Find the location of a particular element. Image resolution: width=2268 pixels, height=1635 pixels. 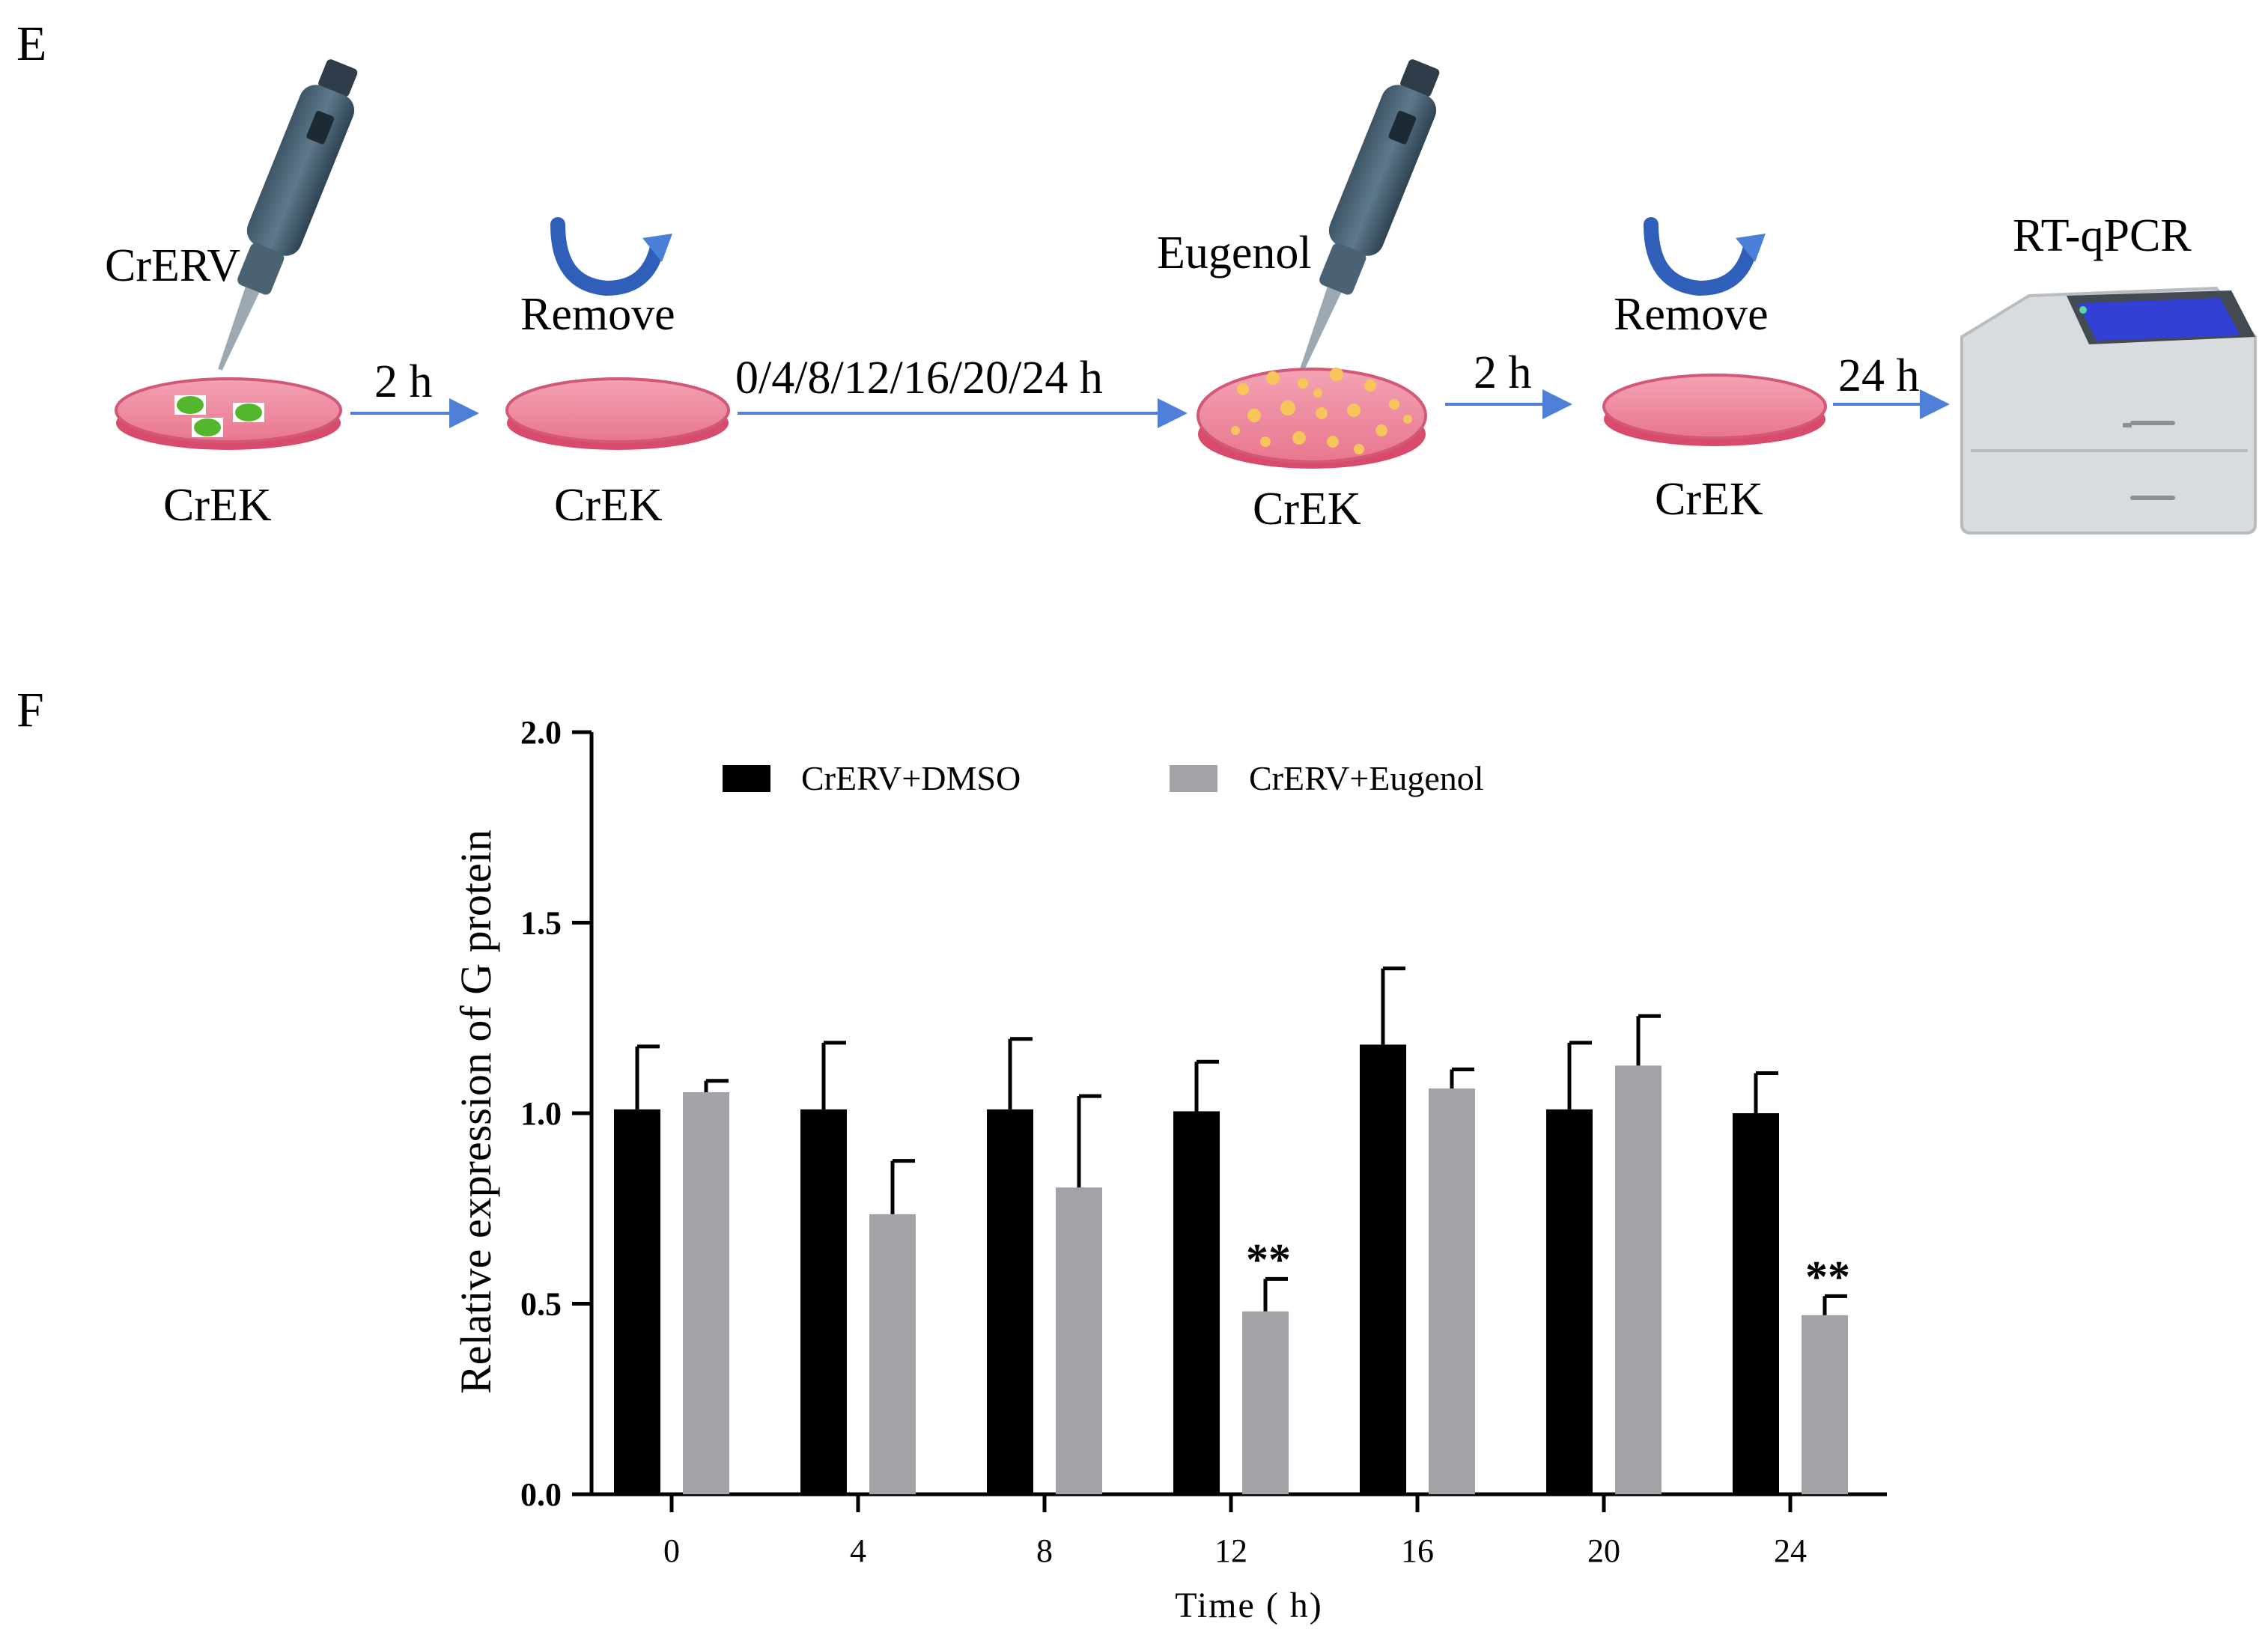

legend-swatch-eugenol is located at coordinates (1193, 778).